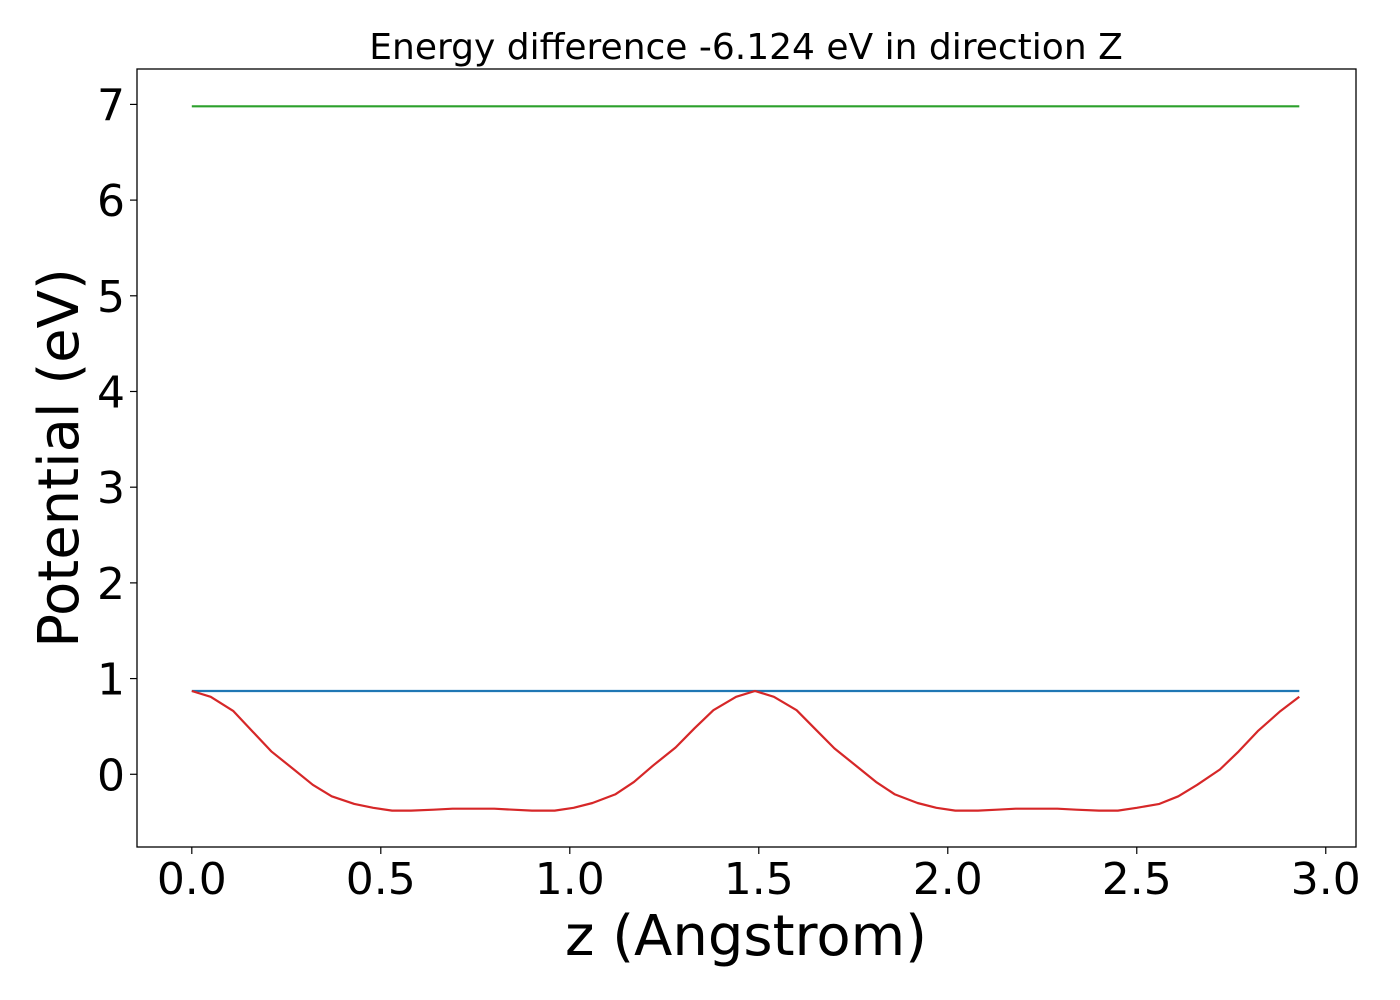 Image resolution: width=1400 pixels, height=1000 pixels. What do you see at coordinates (745, 750) in the screenshot?
I see `series-line-red` at bounding box center [745, 750].